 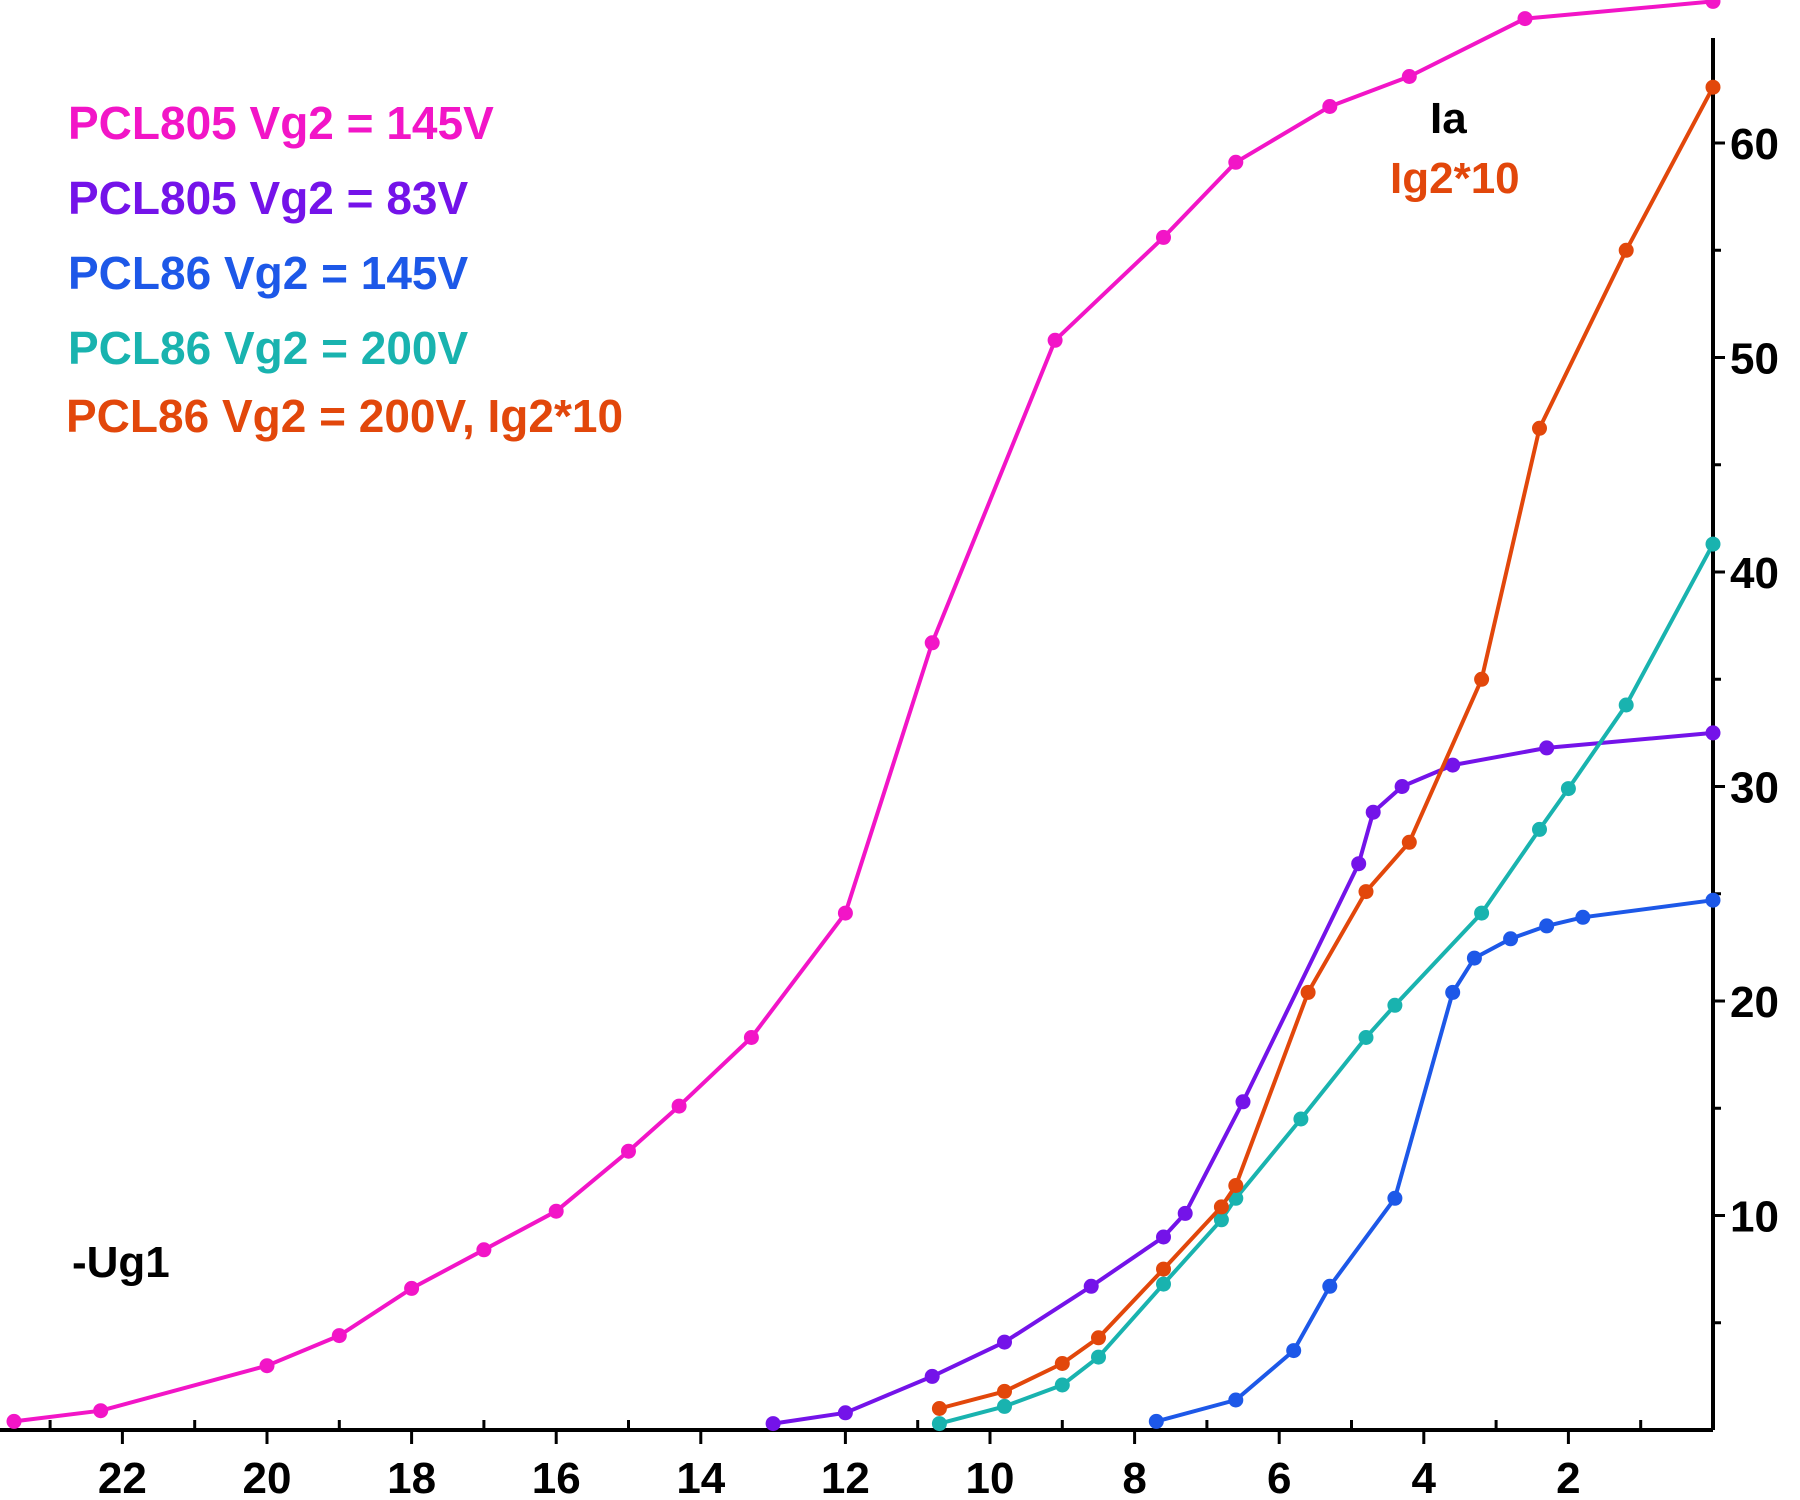 I want to click on series-line, so click(x=1434, y=1161).